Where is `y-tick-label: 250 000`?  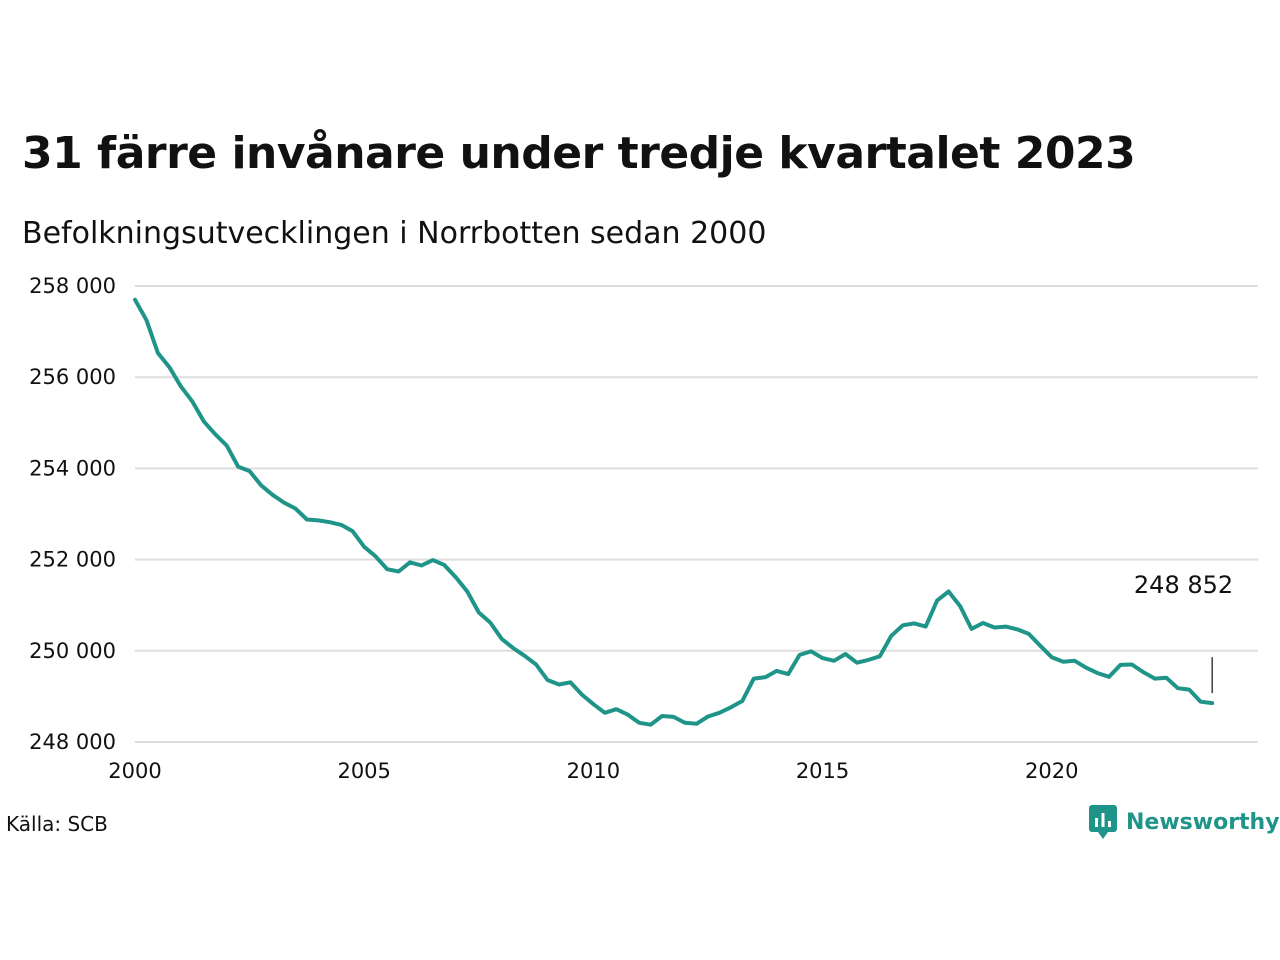
y-tick-label: 250 000 is located at coordinates (72, 651).